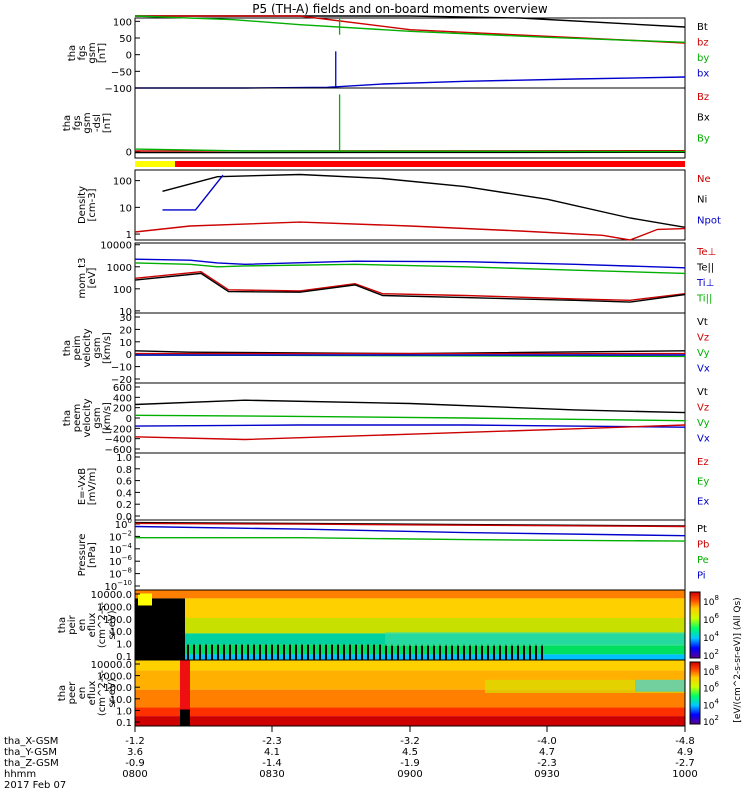  Describe the element at coordinates (92, 555) in the screenshot. I see `y-axis-label: [nPa]` at that location.